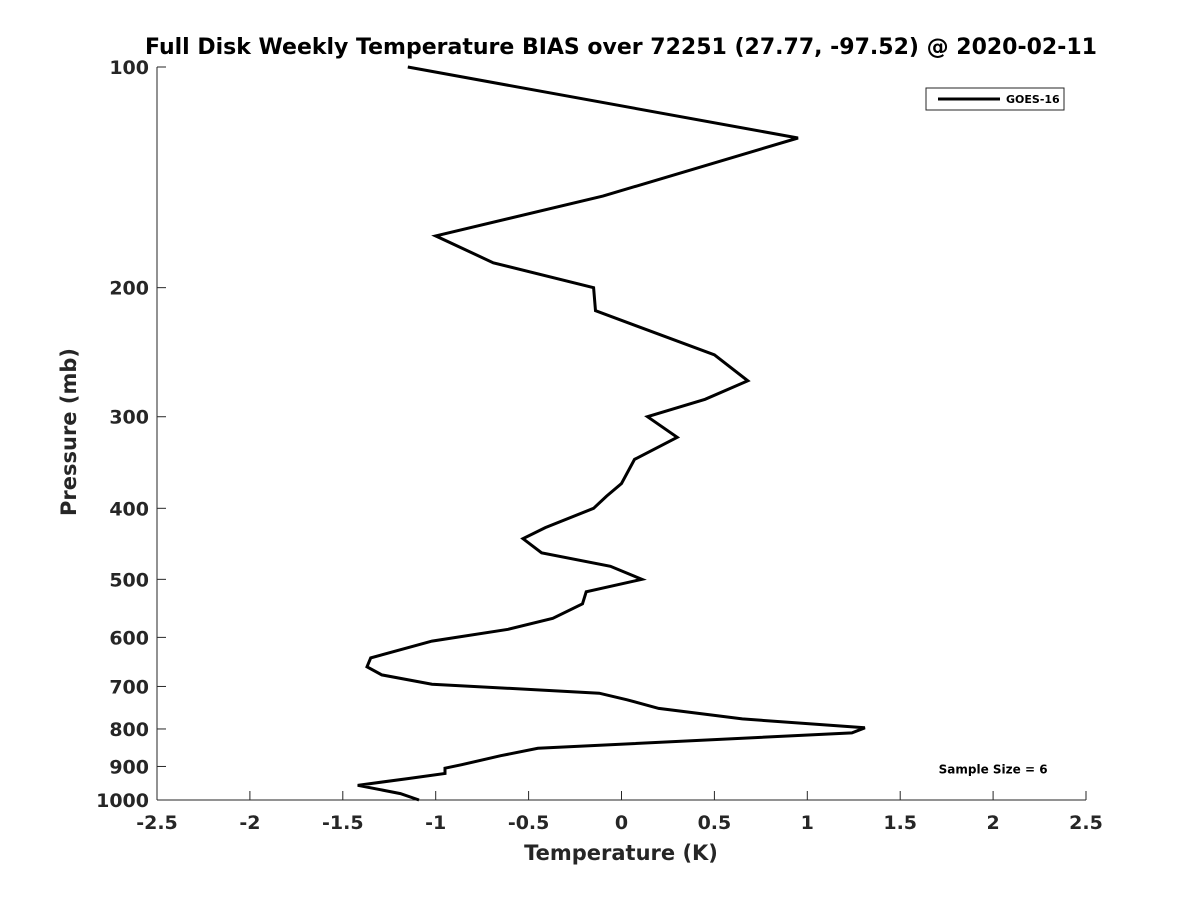 The width and height of the screenshot is (1200, 900). Describe the element at coordinates (157, 823) in the screenshot. I see `x-tick-label: -2.5` at that location.